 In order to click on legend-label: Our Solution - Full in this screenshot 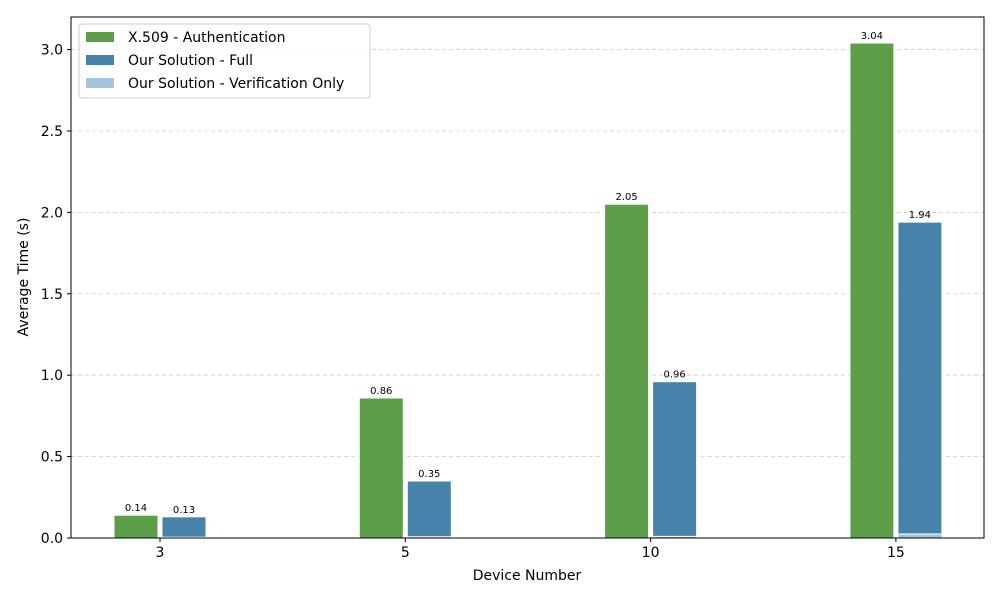, I will do `click(190, 61)`.